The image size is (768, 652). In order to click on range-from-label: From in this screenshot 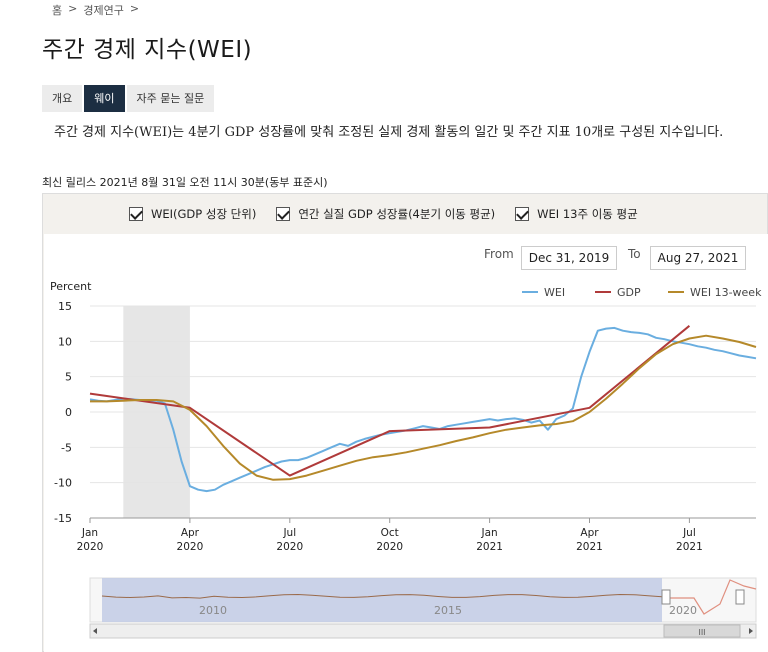, I will do `click(499, 254)`.